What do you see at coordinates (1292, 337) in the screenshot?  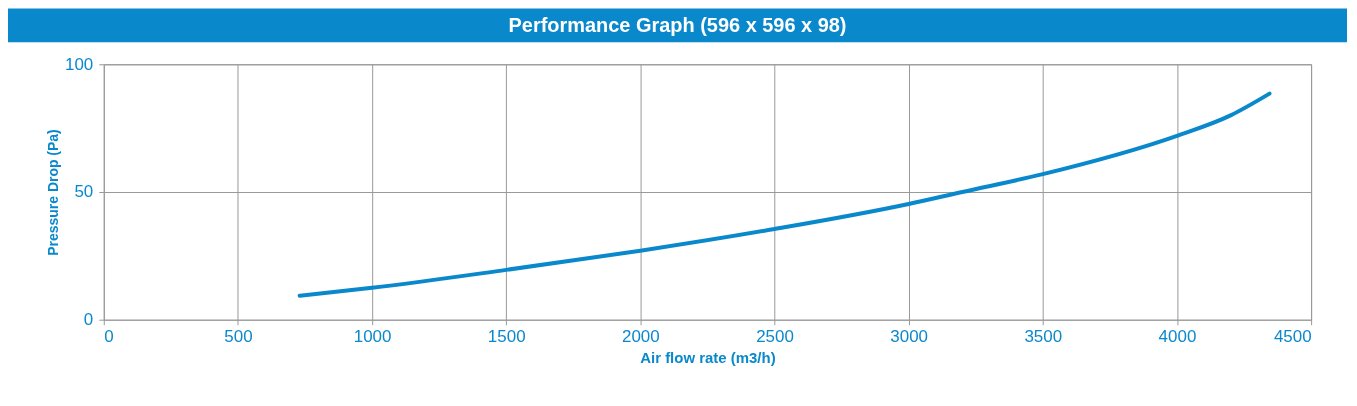 I see `x-tick-label: 4500` at bounding box center [1292, 337].